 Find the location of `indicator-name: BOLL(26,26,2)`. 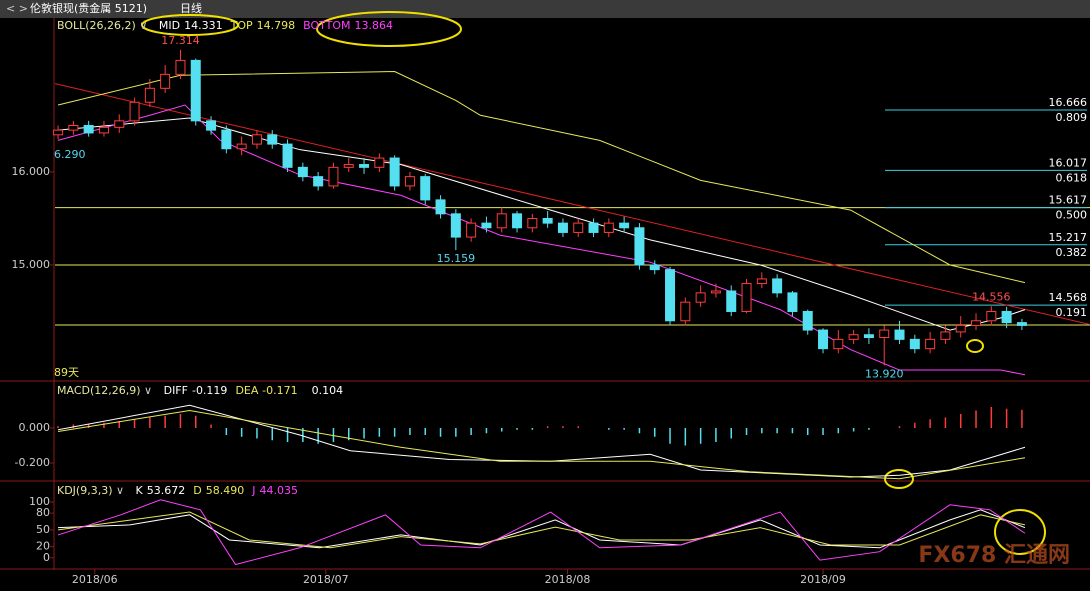

indicator-name: BOLL(26,26,2) is located at coordinates (96, 25).